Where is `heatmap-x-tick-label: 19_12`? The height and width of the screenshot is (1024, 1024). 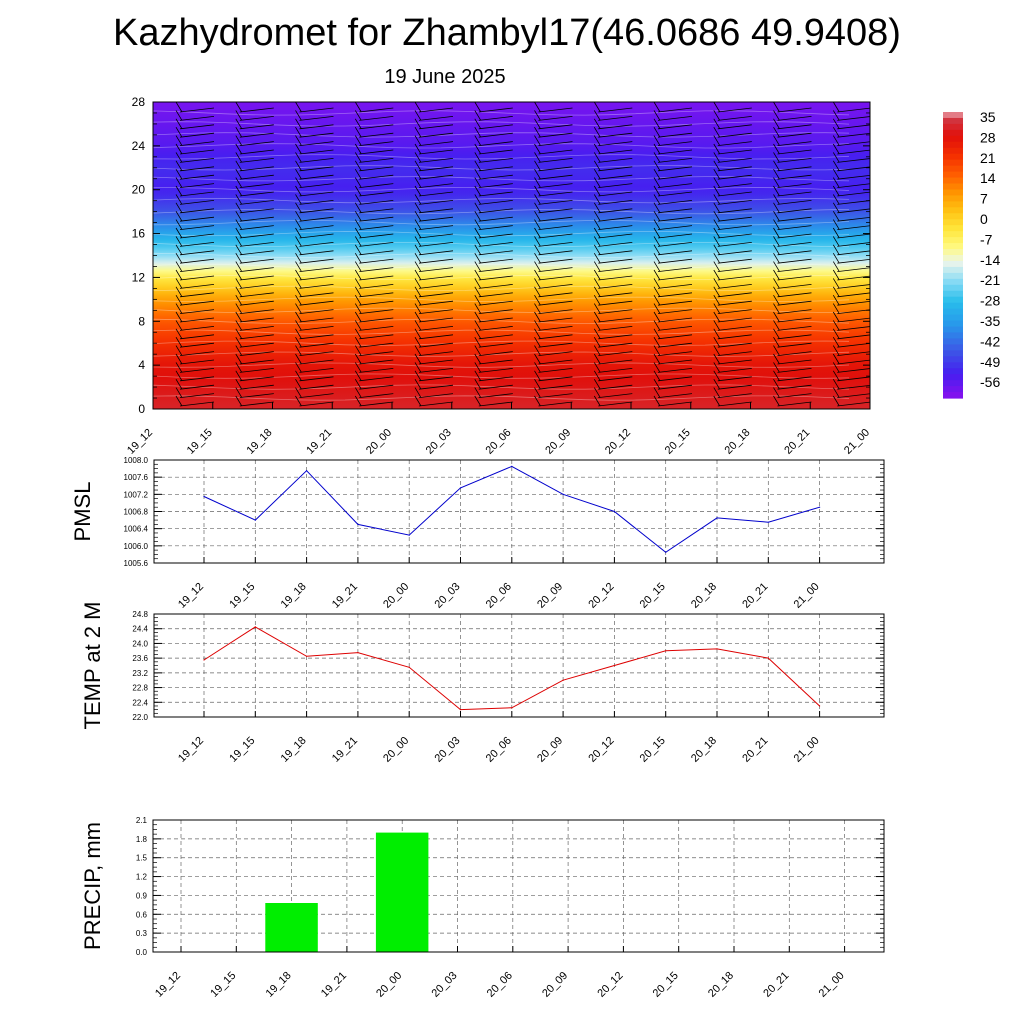
heatmap-x-tick-label: 19_12 is located at coordinates (140, 442).